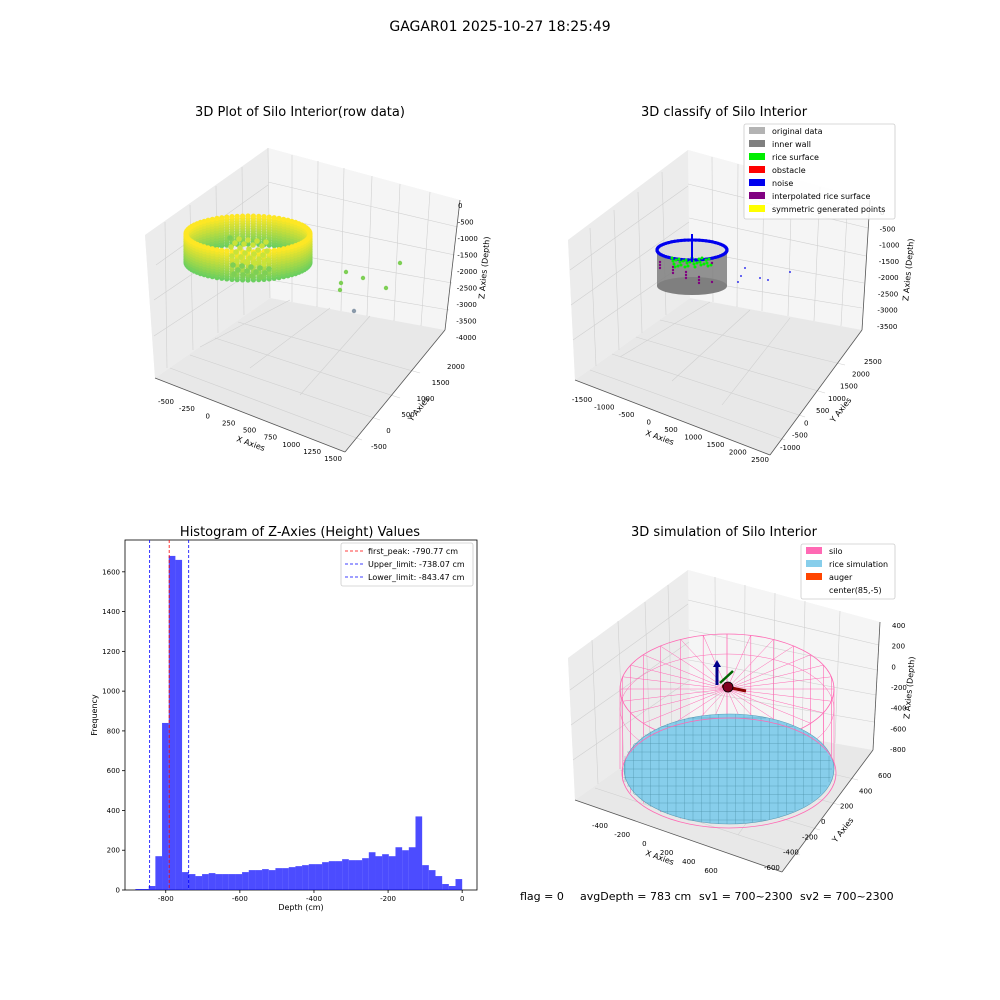  Describe the element at coordinates (113, 811) in the screenshot. I see `histogram-y-tick-label: 400` at that location.